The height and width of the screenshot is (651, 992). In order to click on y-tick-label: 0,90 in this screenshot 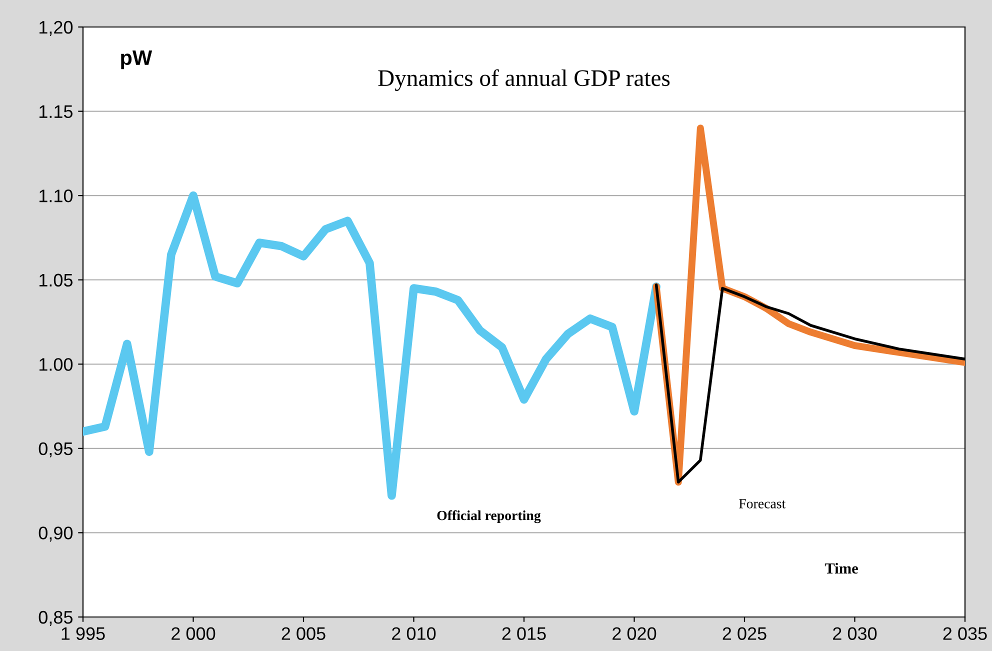, I will do `click(55, 534)`.